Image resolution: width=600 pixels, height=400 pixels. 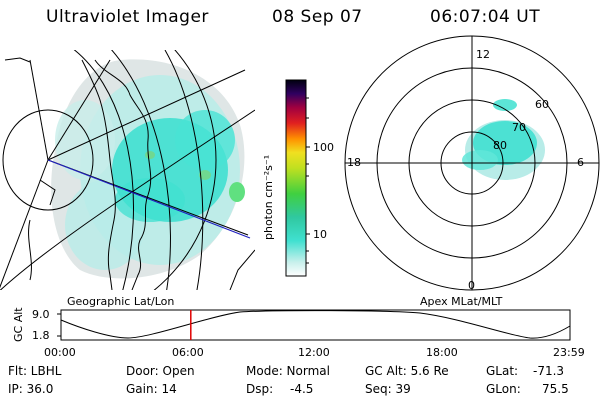 I want to click on colorbar-tick-10: 10, so click(x=320, y=234).